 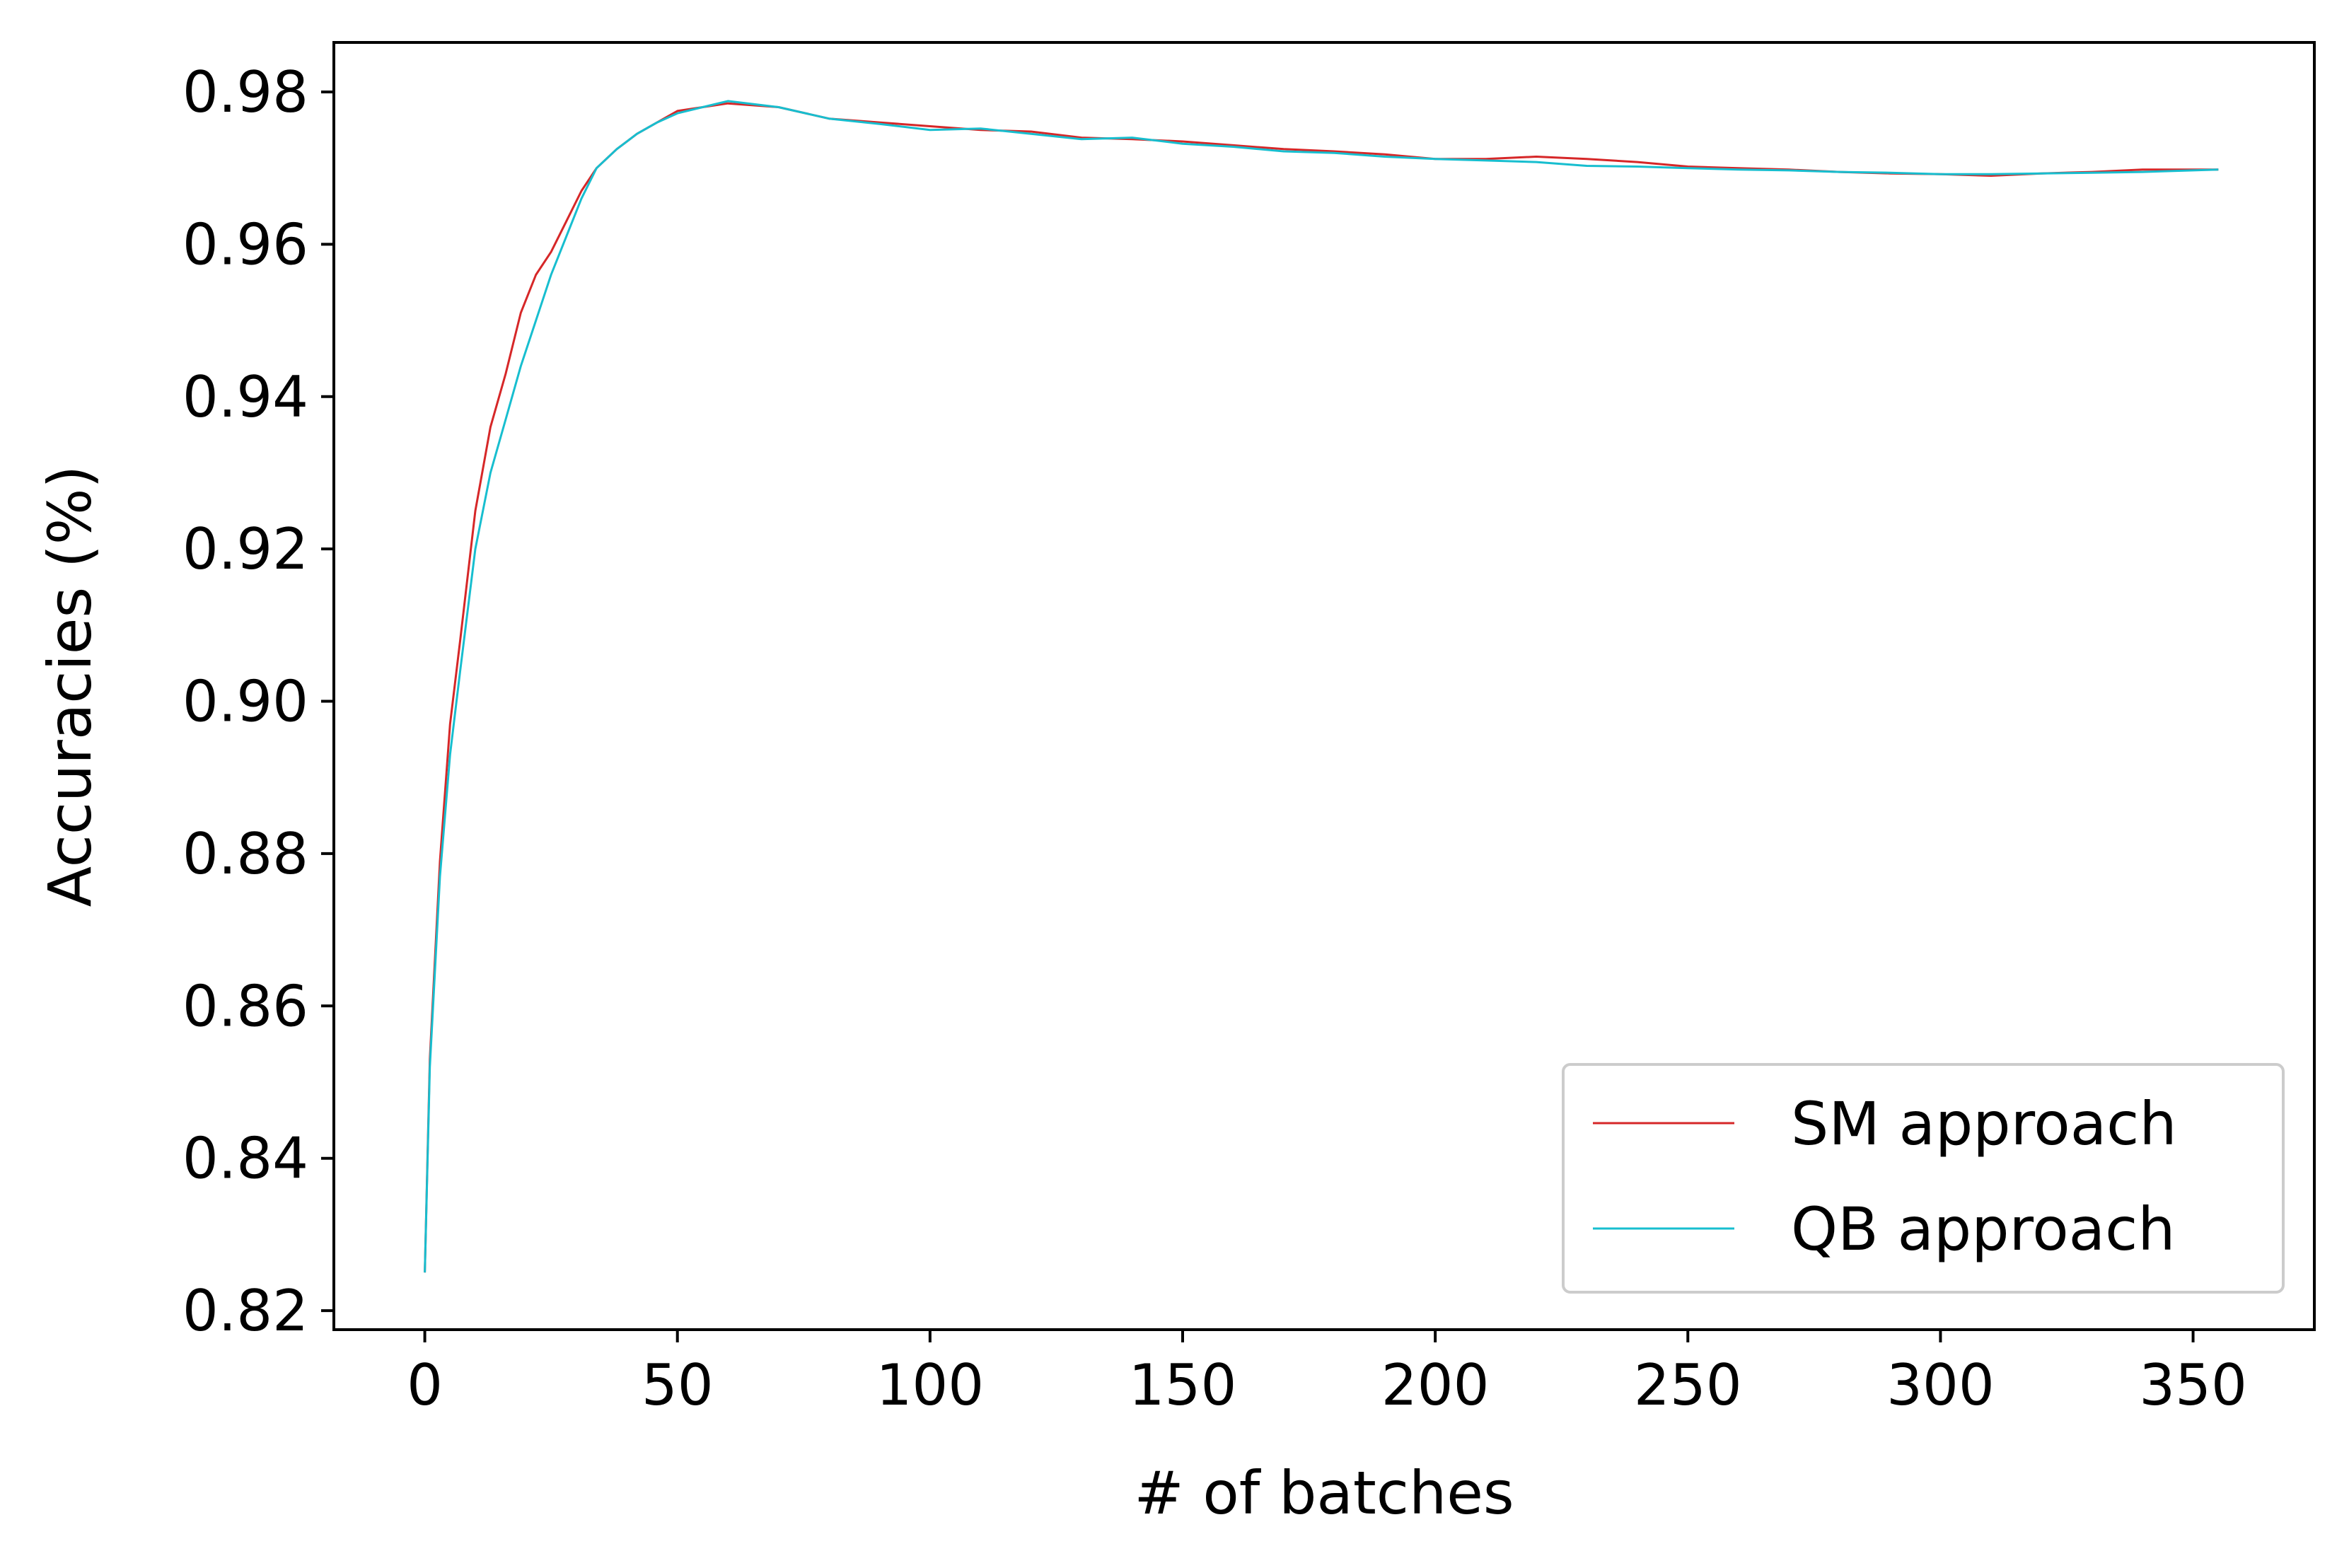 What do you see at coordinates (1688, 1385) in the screenshot?
I see `x-tick-label: 250` at bounding box center [1688, 1385].